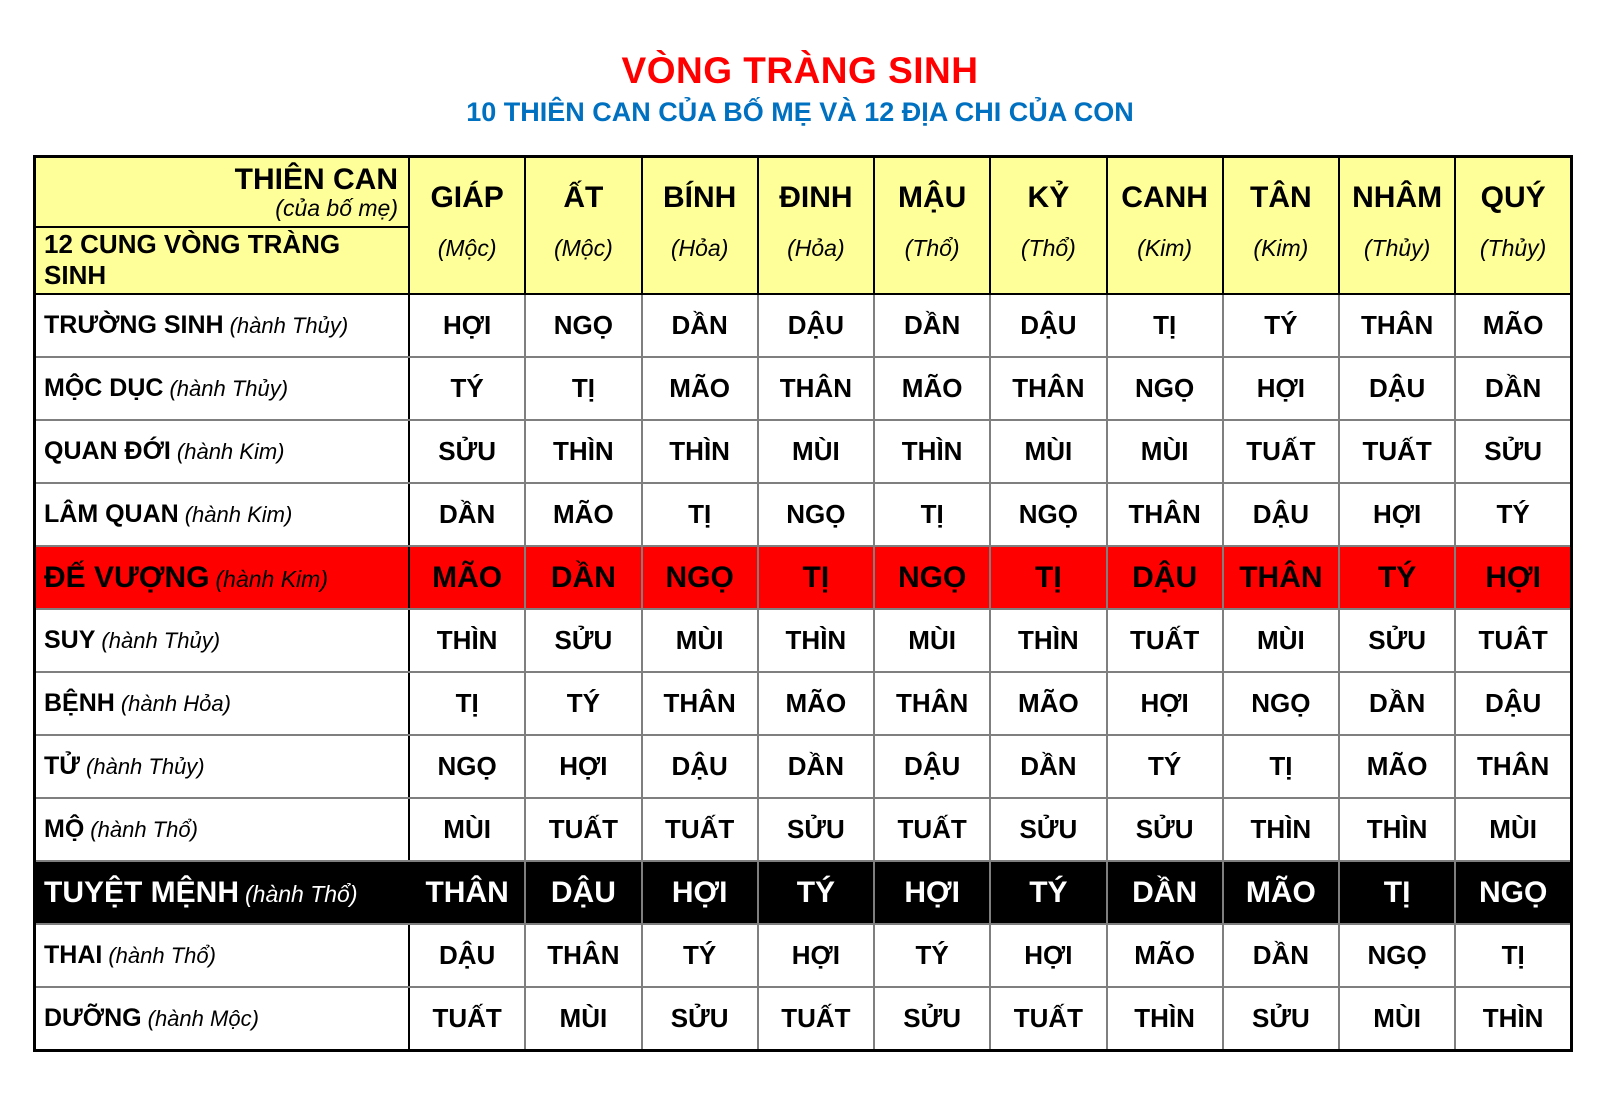 This screenshot has height=1093, width=1600. I want to click on branch-cell-0-3: DẬU, so click(816, 325).